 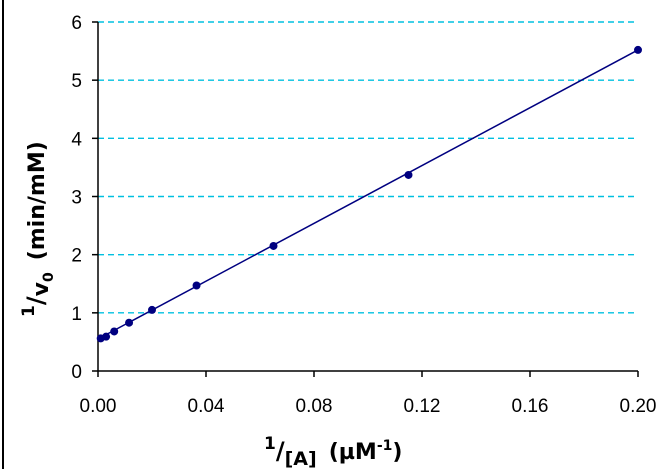 I want to click on y-tick-label: 4, so click(x=76, y=139).